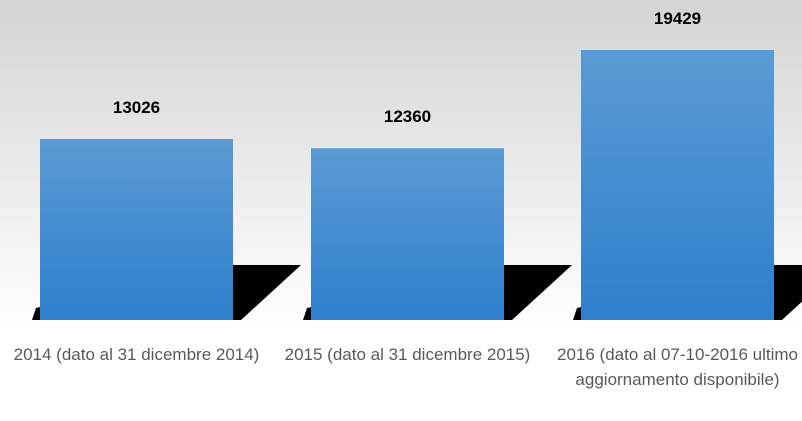 The image size is (802, 421). What do you see at coordinates (407, 116) in the screenshot?
I see `data-label: 12360` at bounding box center [407, 116].